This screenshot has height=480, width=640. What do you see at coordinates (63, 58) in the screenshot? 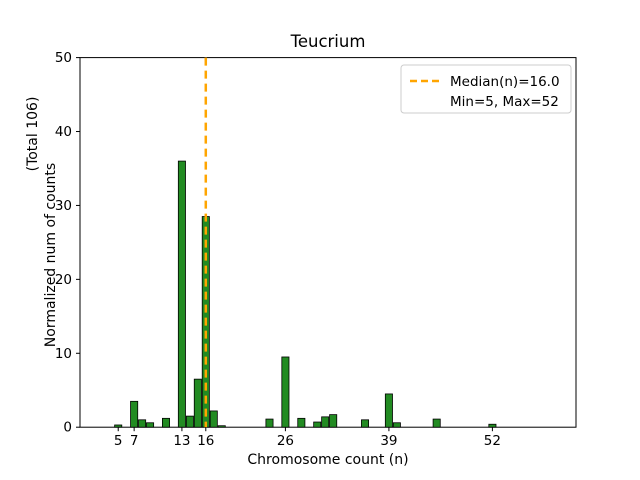
I see `y-tick-label: 50` at bounding box center [63, 58].